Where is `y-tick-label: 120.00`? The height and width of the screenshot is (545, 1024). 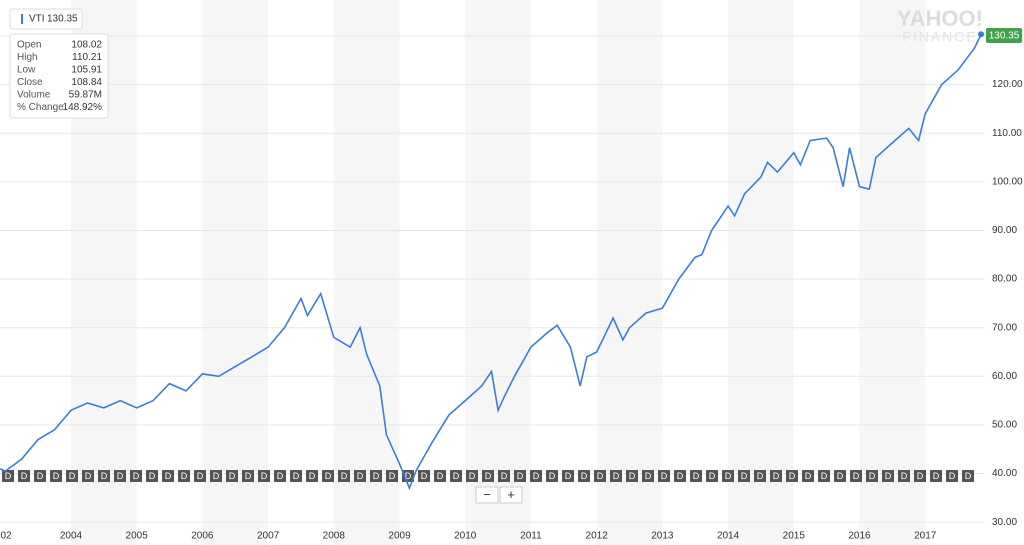
y-tick-label: 120.00 is located at coordinates (1007, 84).